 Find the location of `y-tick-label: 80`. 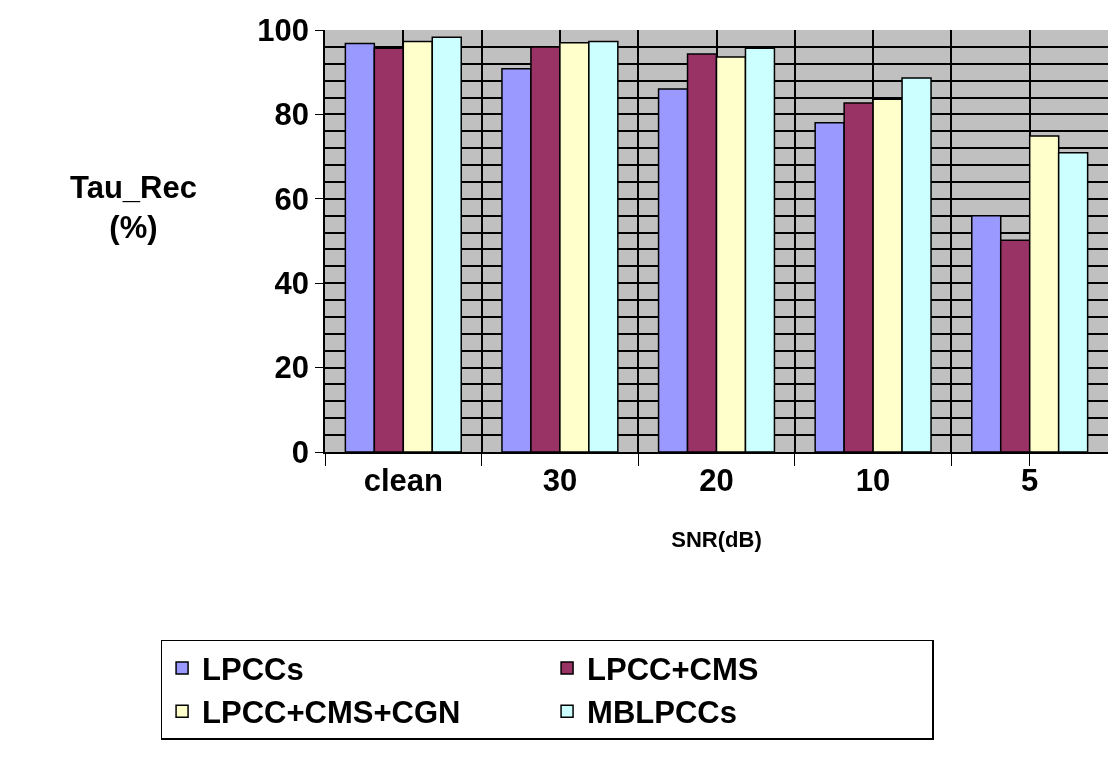

y-tick-label: 80 is located at coordinates (292, 115).